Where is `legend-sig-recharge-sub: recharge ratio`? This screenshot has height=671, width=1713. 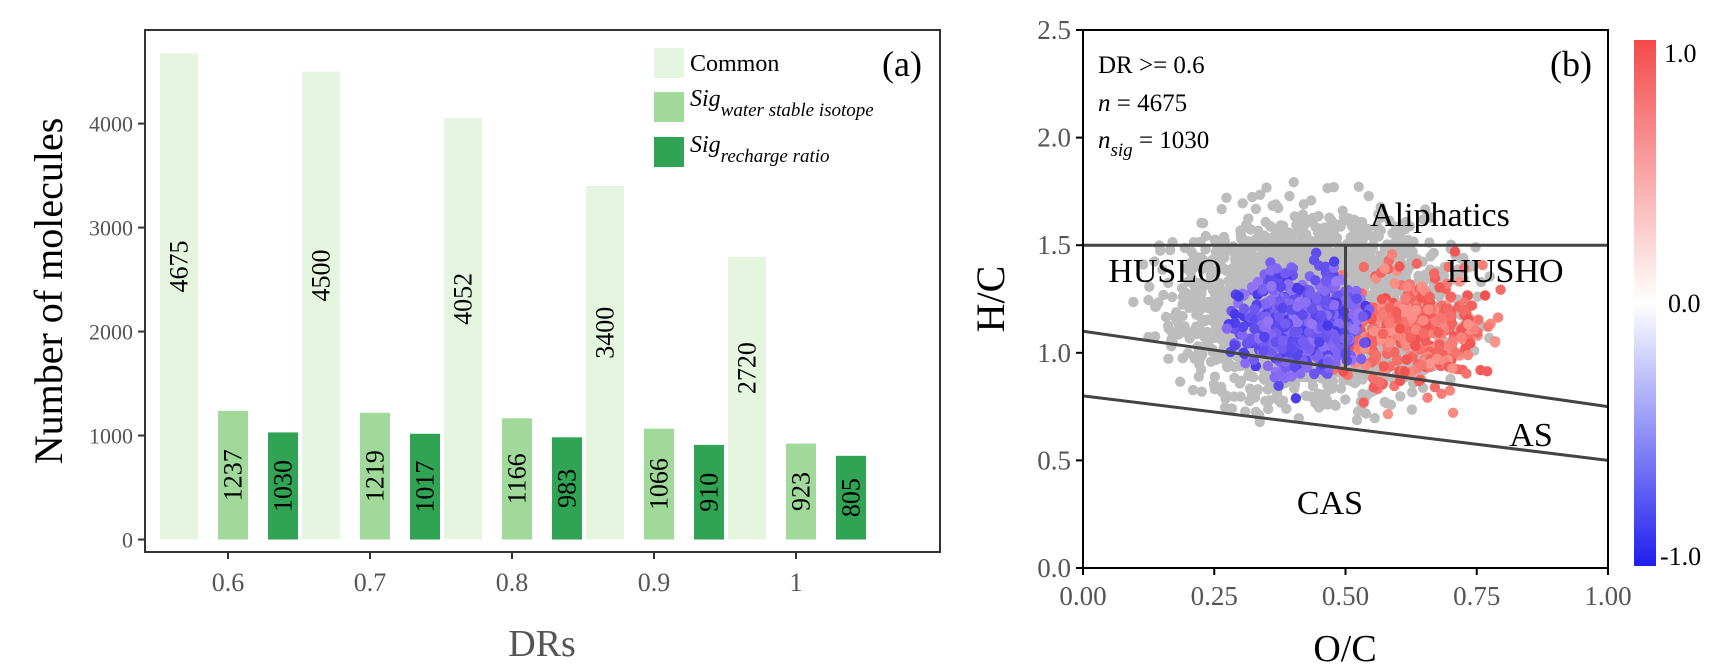
legend-sig-recharge-sub: recharge ratio is located at coordinates (775, 156).